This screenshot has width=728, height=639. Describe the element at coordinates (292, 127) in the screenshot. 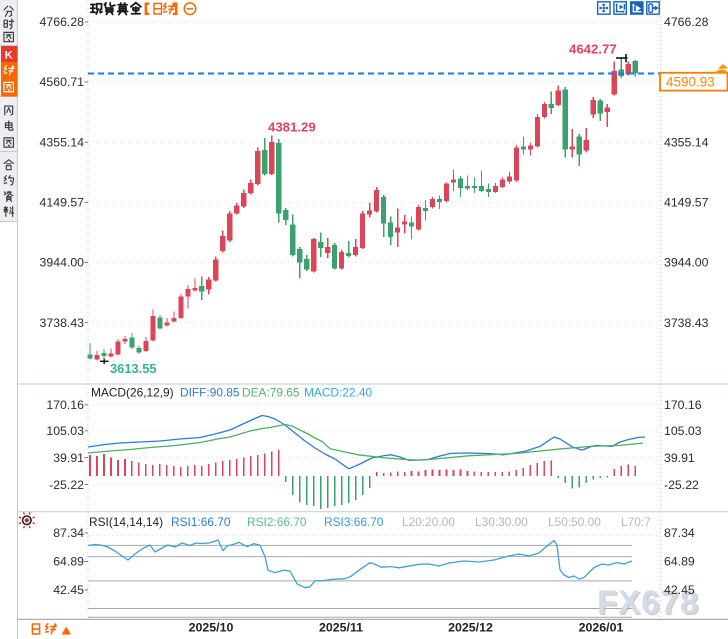

I see `svg-text: 4381.29` at that location.